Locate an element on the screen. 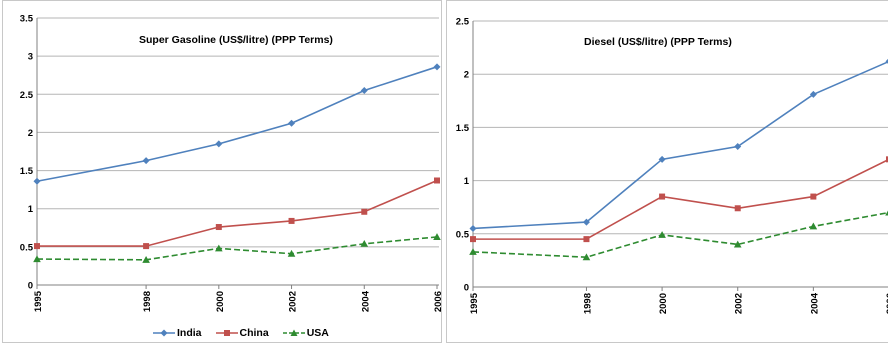  diesel-x-tick-label: 1998 is located at coordinates (587, 303).